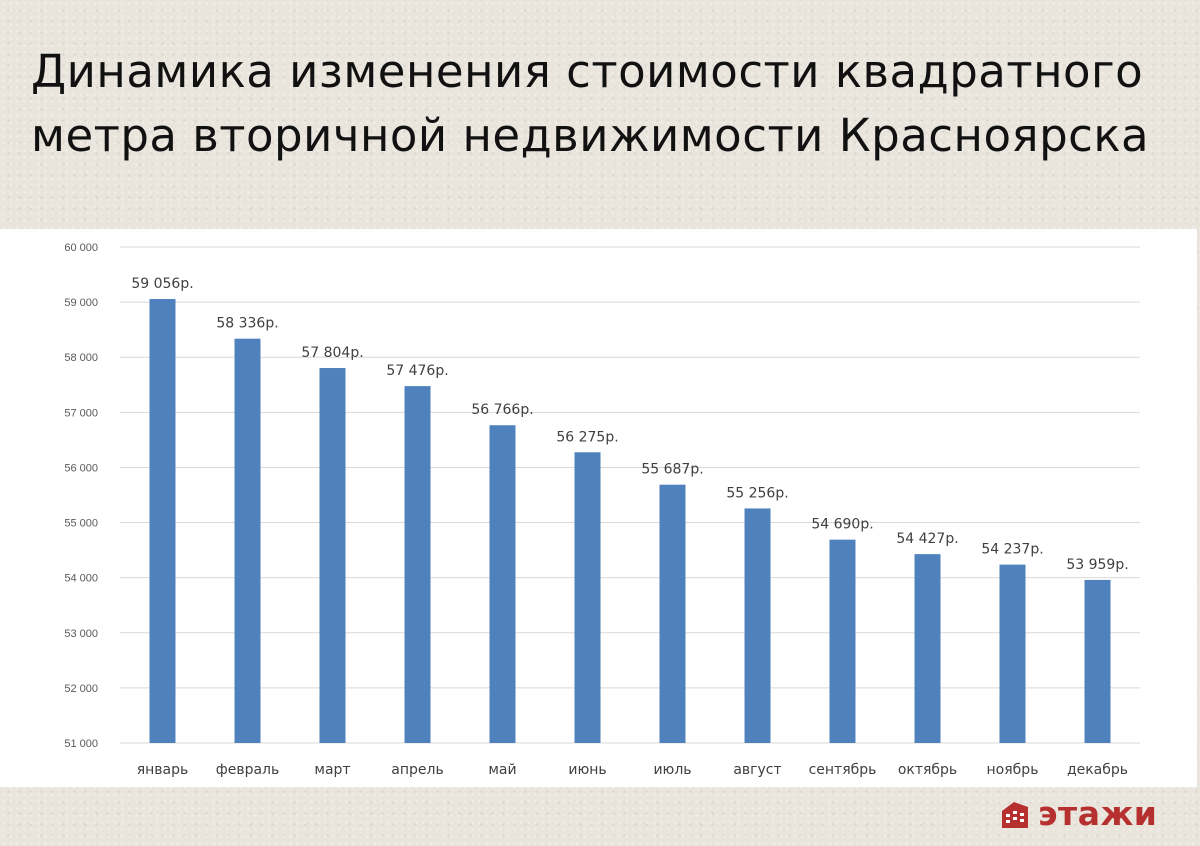 The height and width of the screenshot is (846, 1200). I want to click on data-label: 57 804р., so click(332, 353).